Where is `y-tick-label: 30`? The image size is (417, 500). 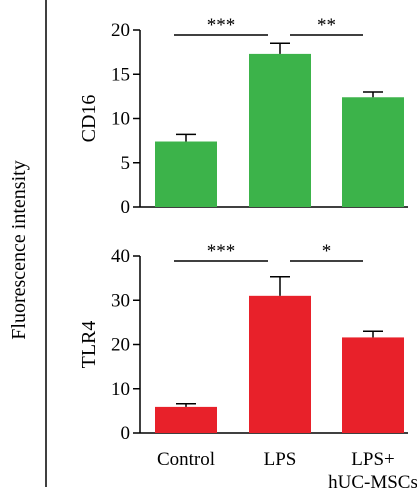
y-tick-label: 30 is located at coordinates (120, 300).